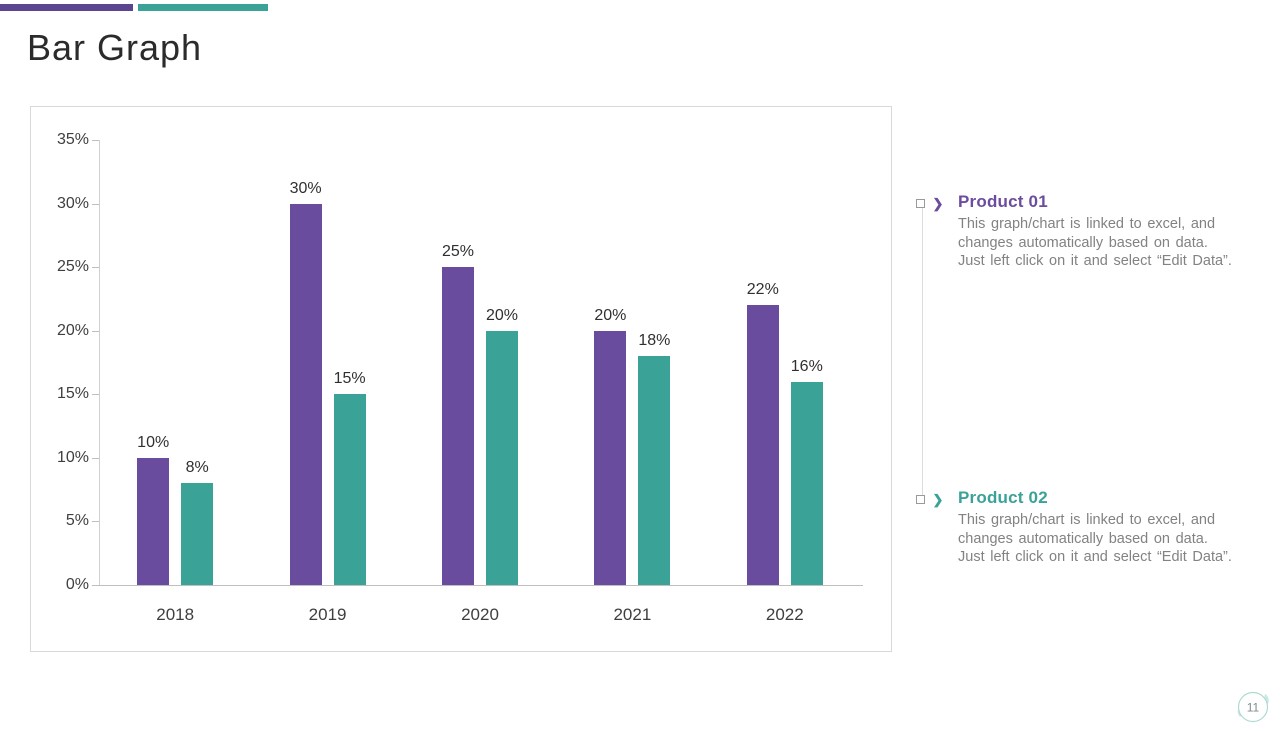 This screenshot has width=1280, height=731. Describe the element at coordinates (806, 366) in the screenshot. I see `bar-value-label: 16%` at that location.